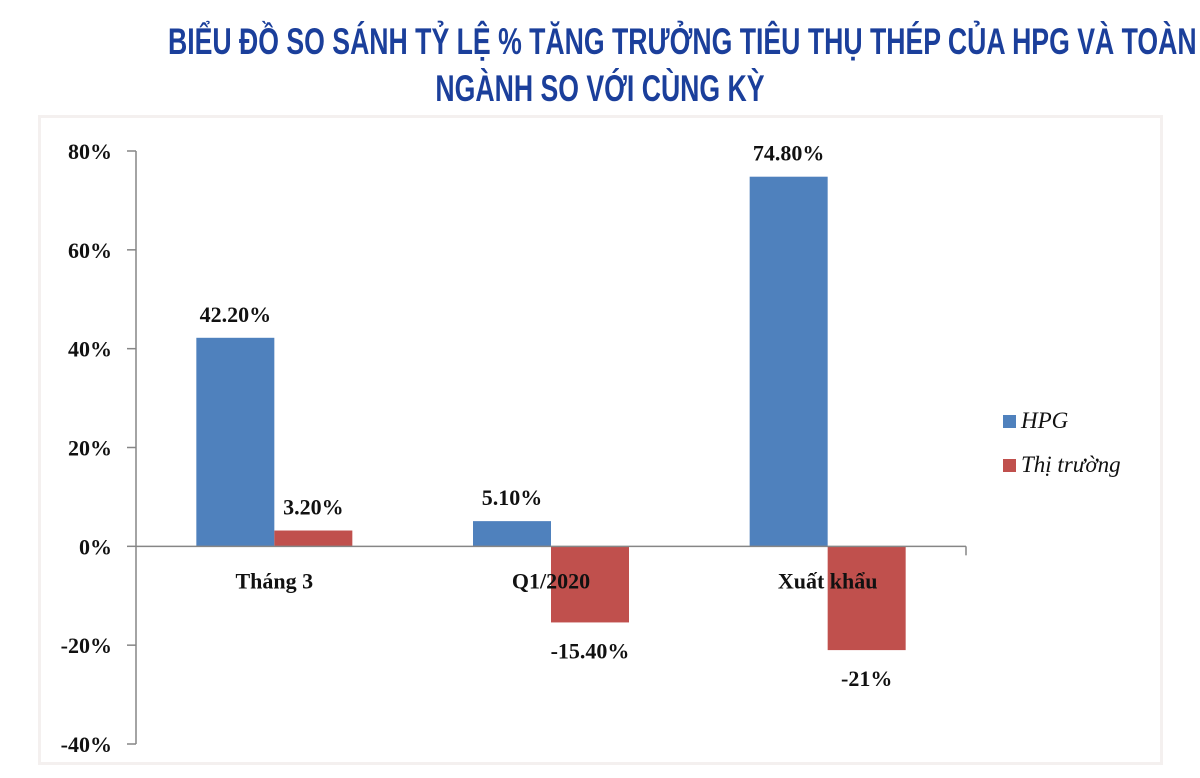  I want to click on y-axis: 80% 60% 40% 20% 0% -20% -40%, so click(99, 448).